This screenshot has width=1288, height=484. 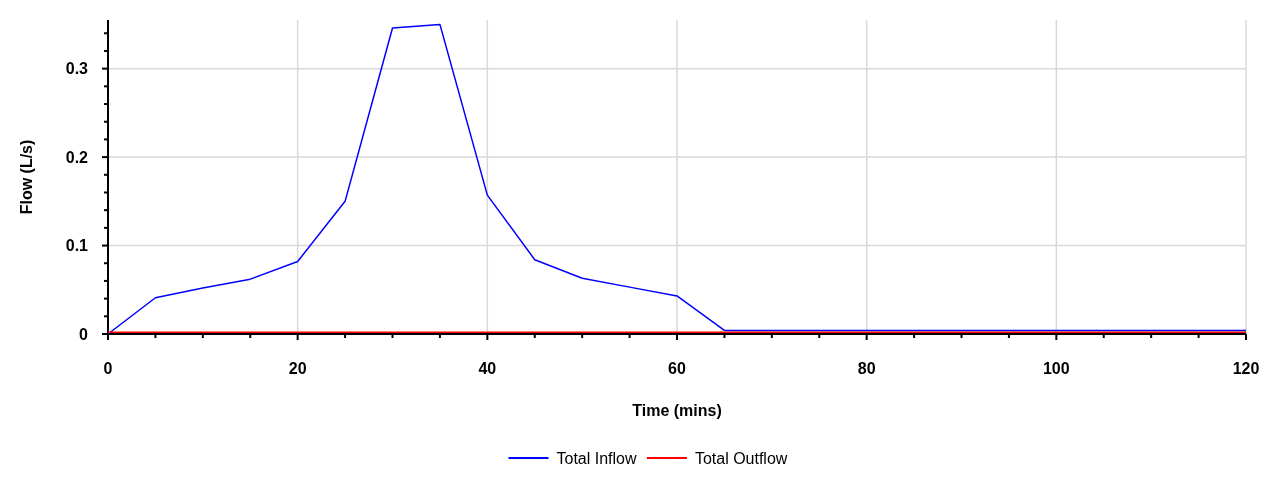 What do you see at coordinates (596, 458) in the screenshot?
I see `legend-label: Total Inflow` at bounding box center [596, 458].